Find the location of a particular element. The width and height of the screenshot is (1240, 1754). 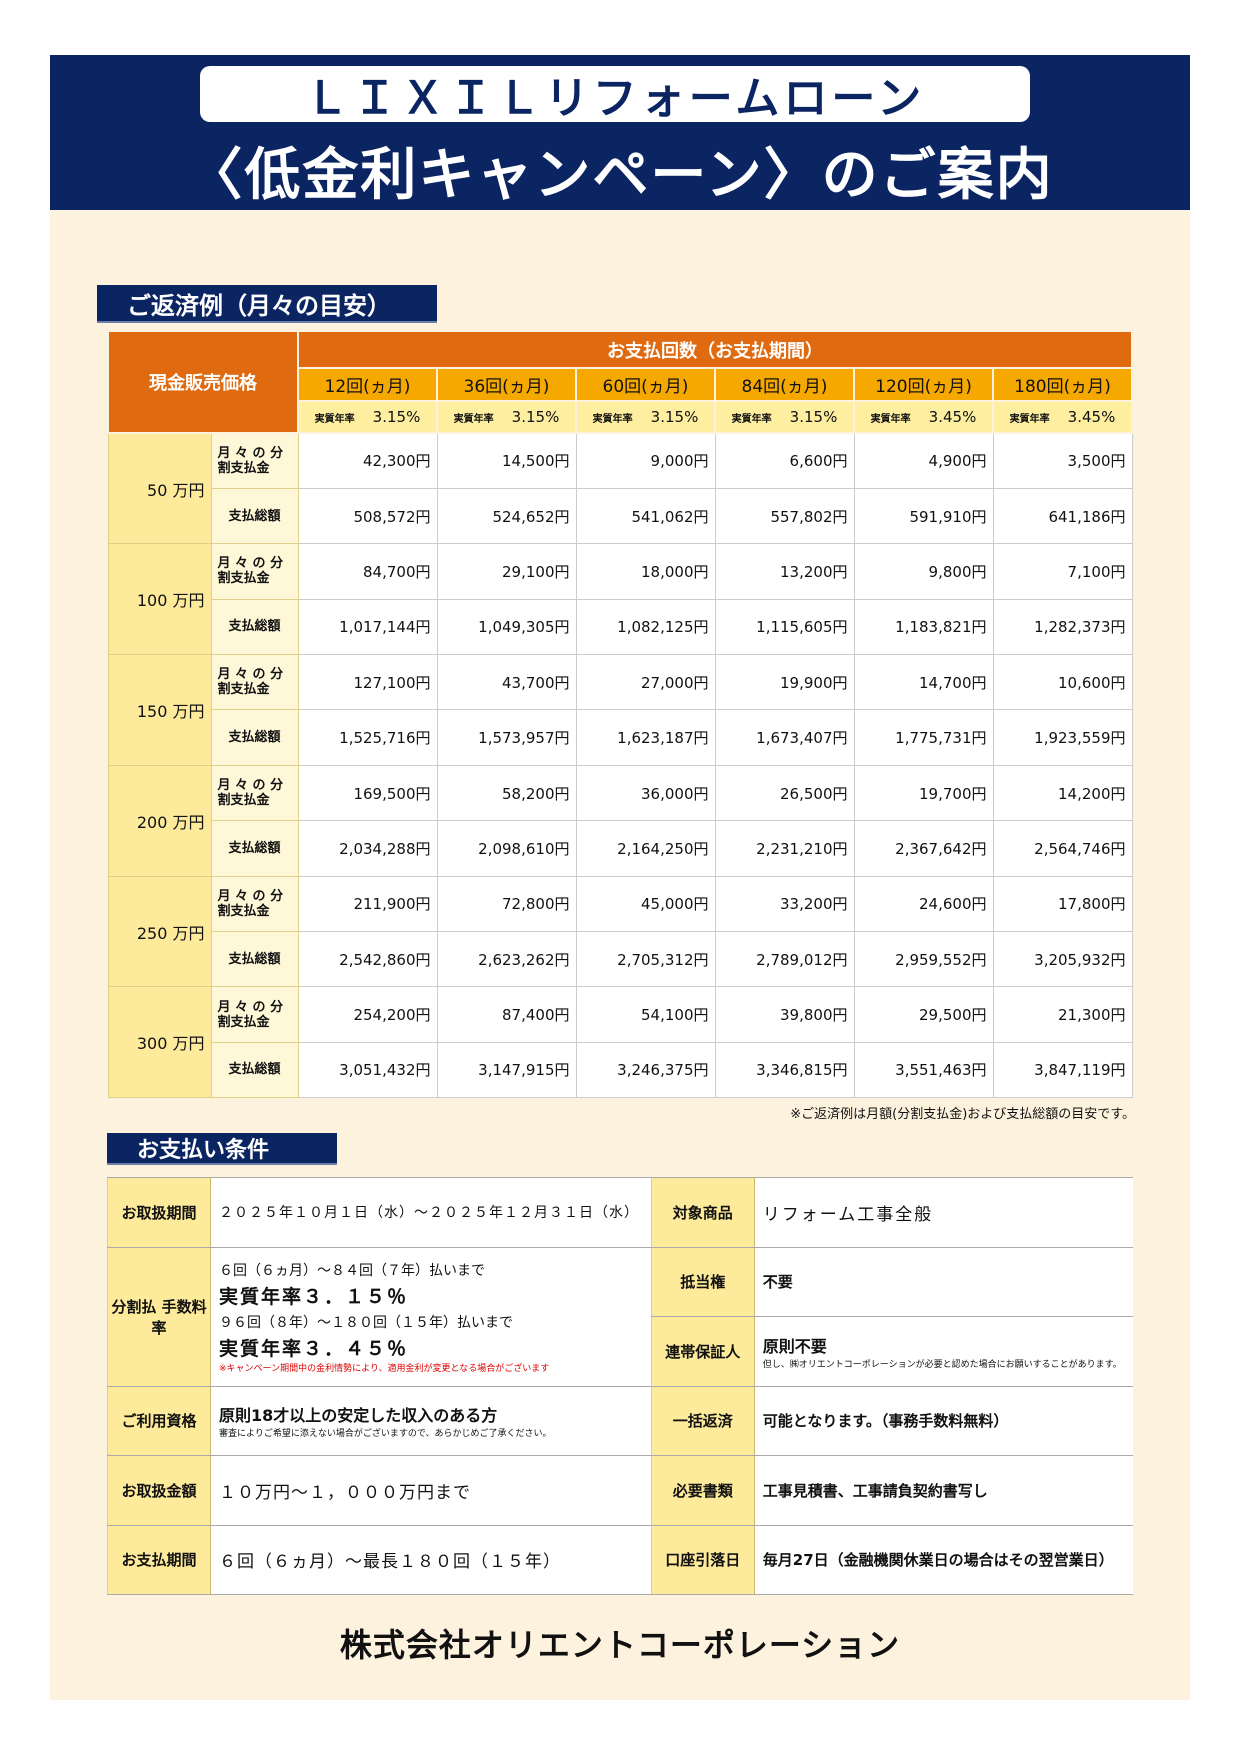

monthly-cell: 42,300円 is located at coordinates (367, 460).